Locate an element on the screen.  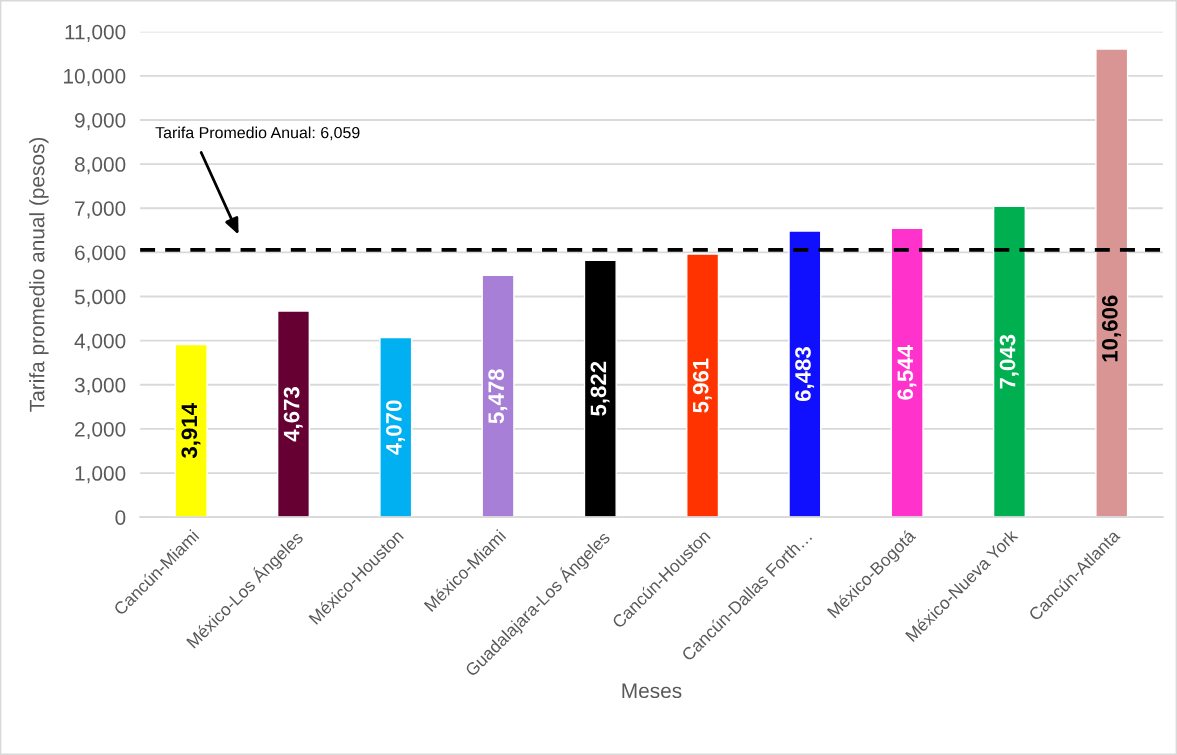
y-tick-label: 2,000 is located at coordinates (100, 430).